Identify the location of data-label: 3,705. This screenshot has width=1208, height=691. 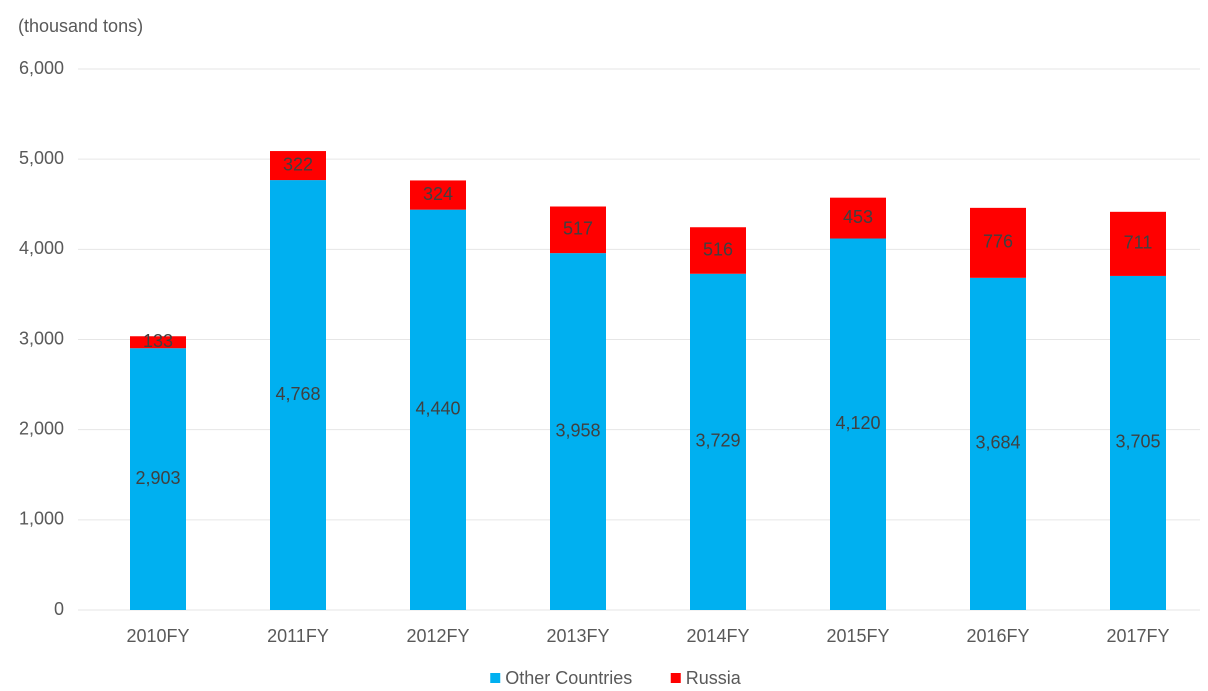
(1137, 442).